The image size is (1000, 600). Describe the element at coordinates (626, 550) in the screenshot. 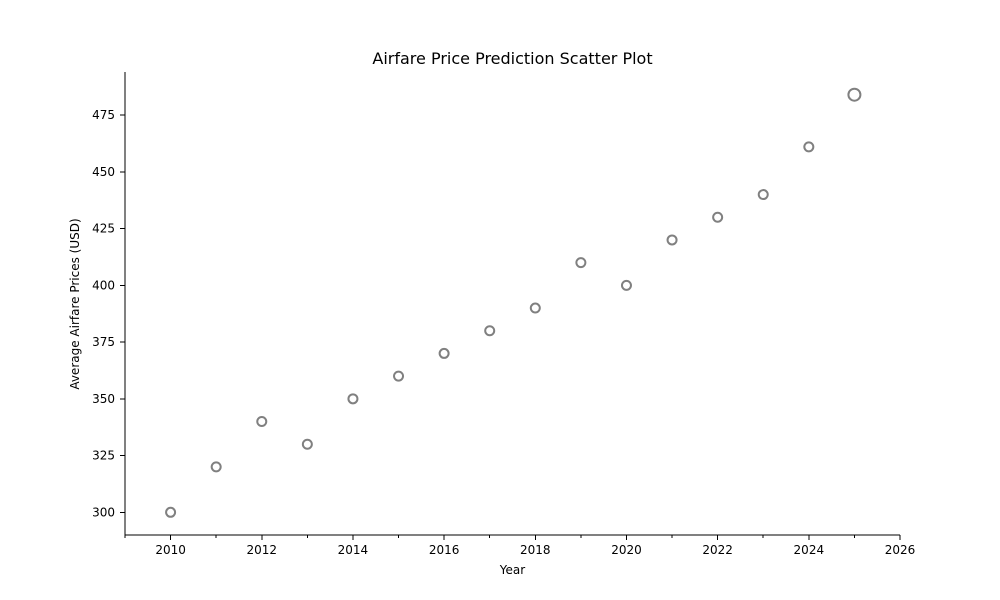

I see `x-tick-label: 2020` at that location.